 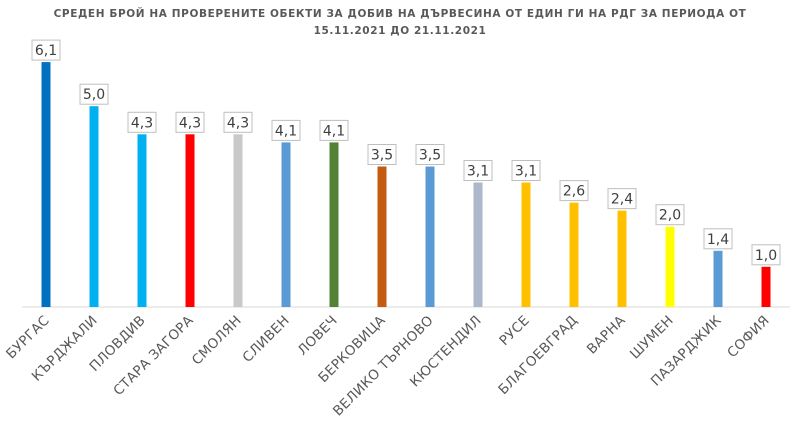 What do you see at coordinates (606, 334) in the screenshot?
I see `category-label-13: ВАРНА` at bounding box center [606, 334].